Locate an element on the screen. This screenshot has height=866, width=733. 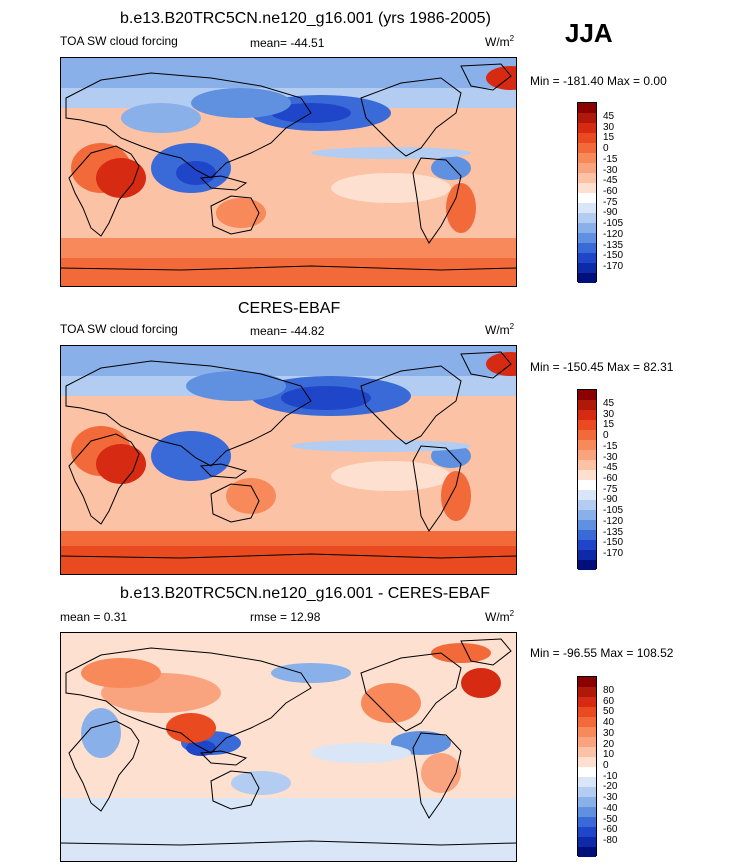
panel1-variable-label: TOA SW cloud forcing is located at coordinates (119, 41).